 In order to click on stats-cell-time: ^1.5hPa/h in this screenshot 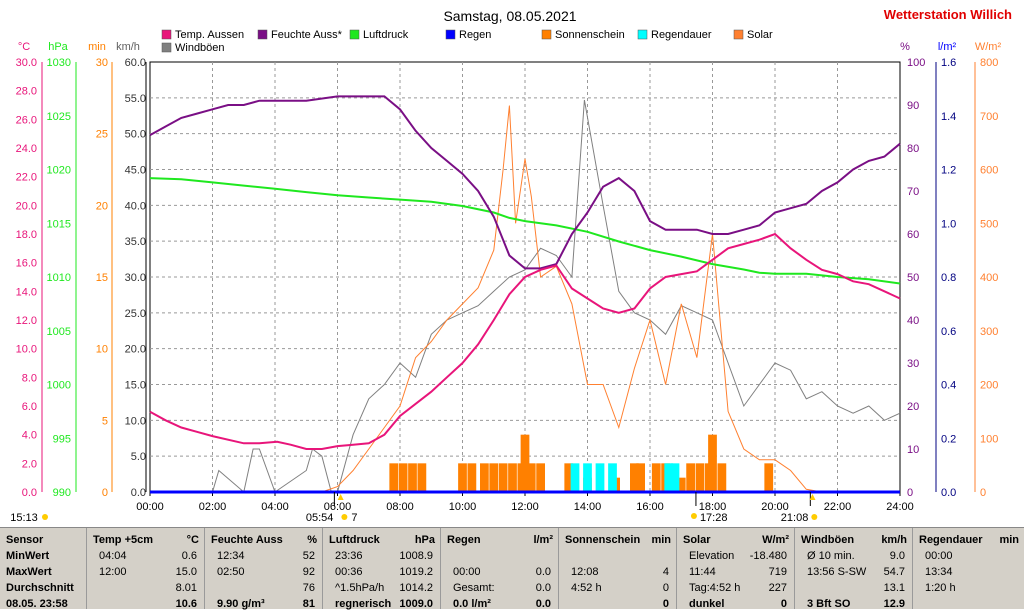, I will do `click(360, 588)`.